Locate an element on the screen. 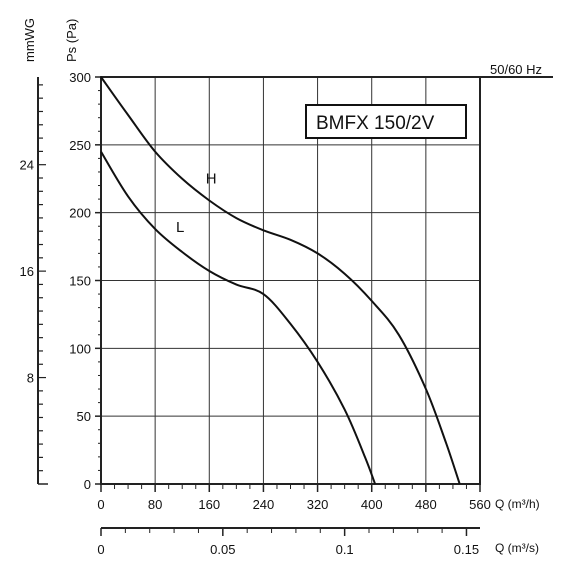 The width and height of the screenshot is (564, 572). pressure-axis-title: Ps (Pa) is located at coordinates (71, 40).